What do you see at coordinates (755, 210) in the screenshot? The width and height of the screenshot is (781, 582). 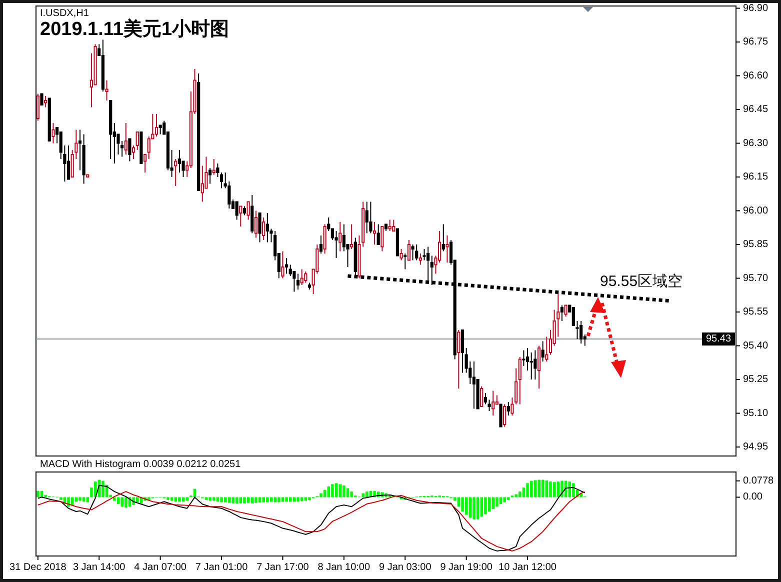 I see `y-tick-label: 96.00` at bounding box center [755, 210].